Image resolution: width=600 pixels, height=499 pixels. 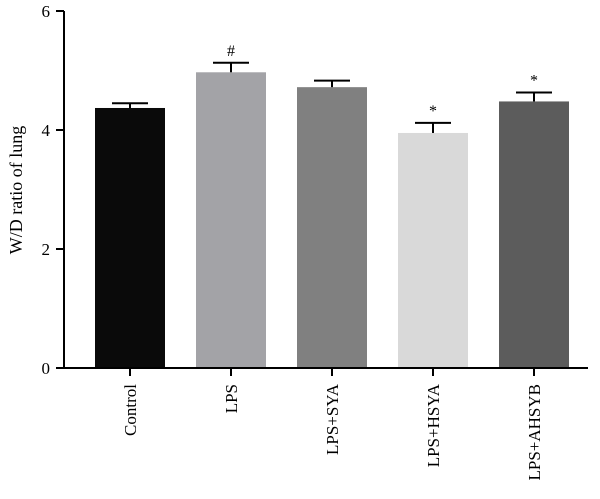 I want to click on x-tick-label-lps-sya: LPS+SYA, so click(x=332, y=419).